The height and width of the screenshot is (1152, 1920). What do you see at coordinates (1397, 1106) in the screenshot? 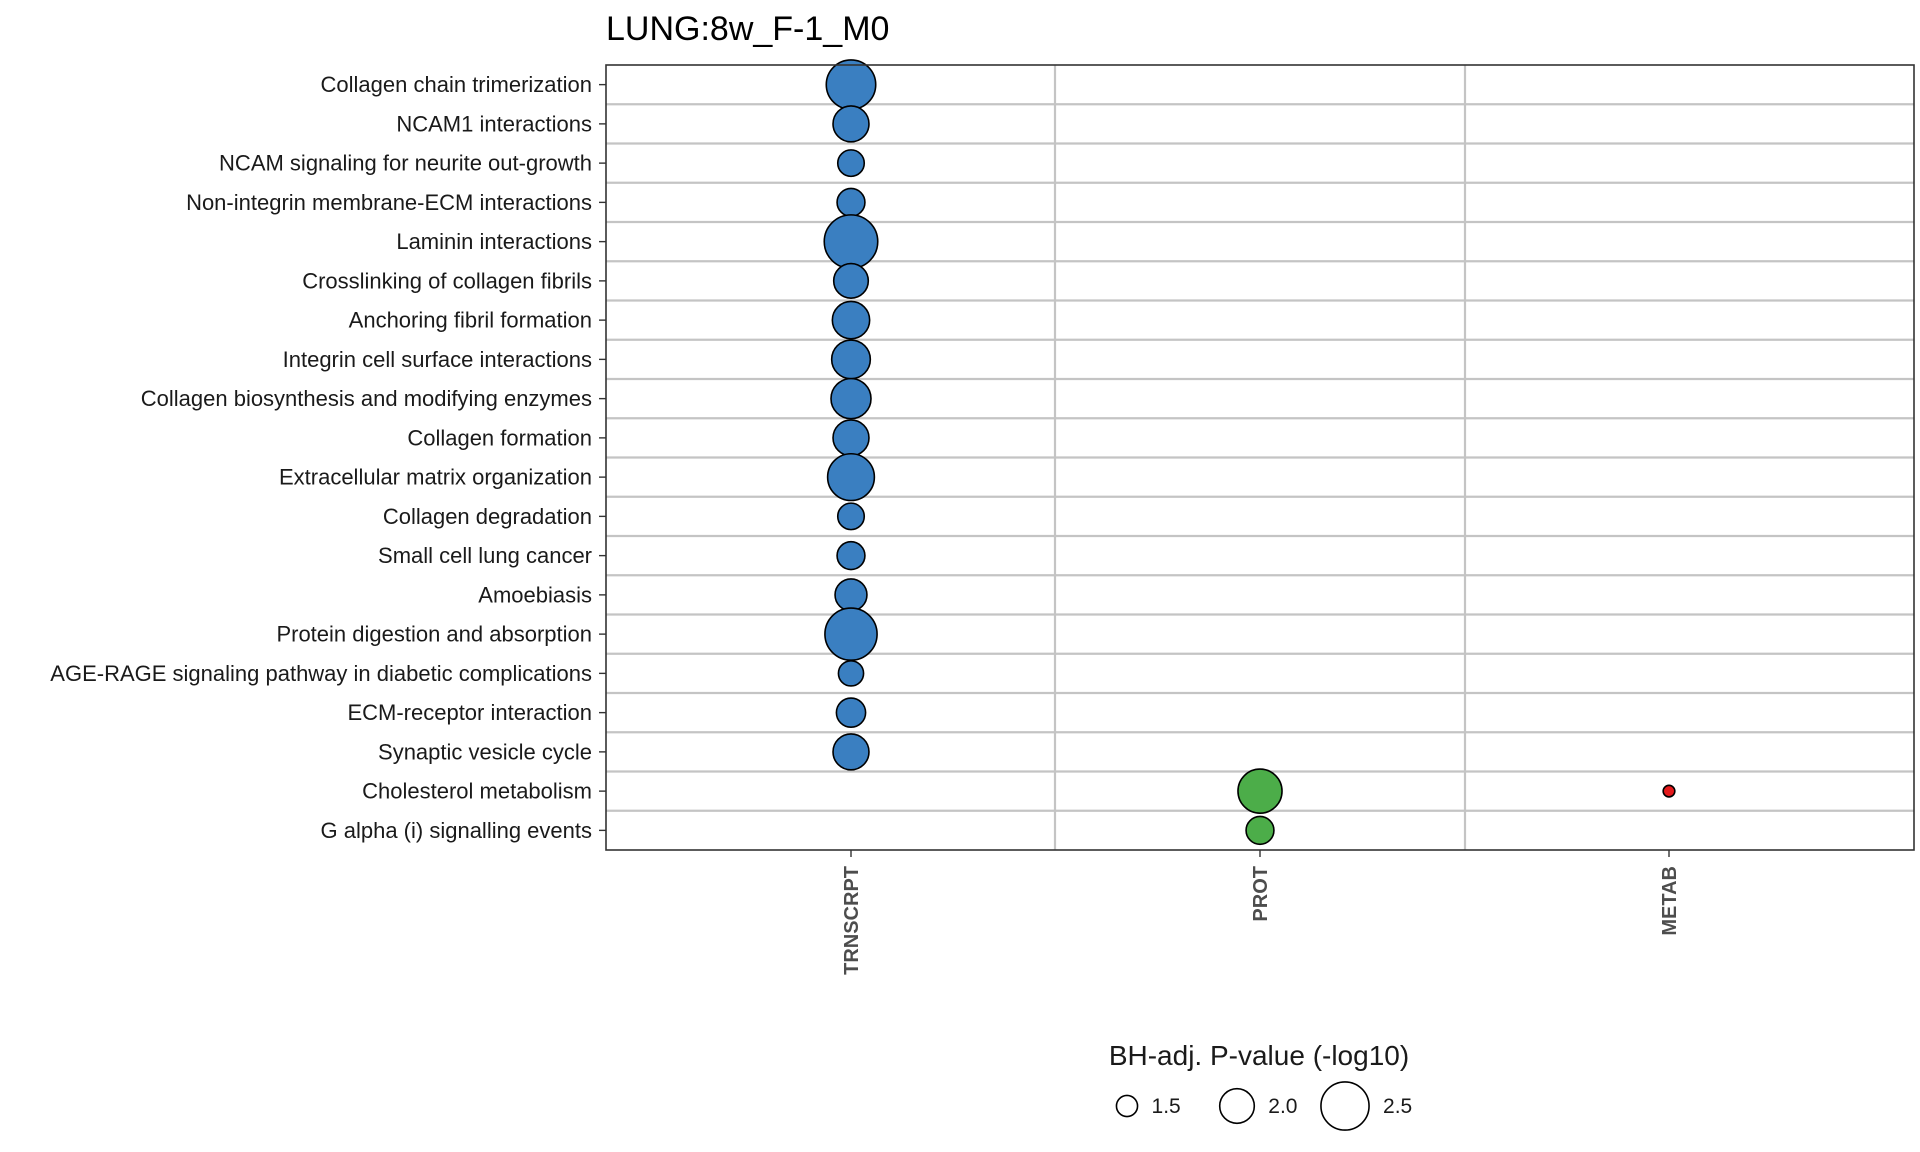
I see `legend-key-label: 2.5` at bounding box center [1397, 1106].